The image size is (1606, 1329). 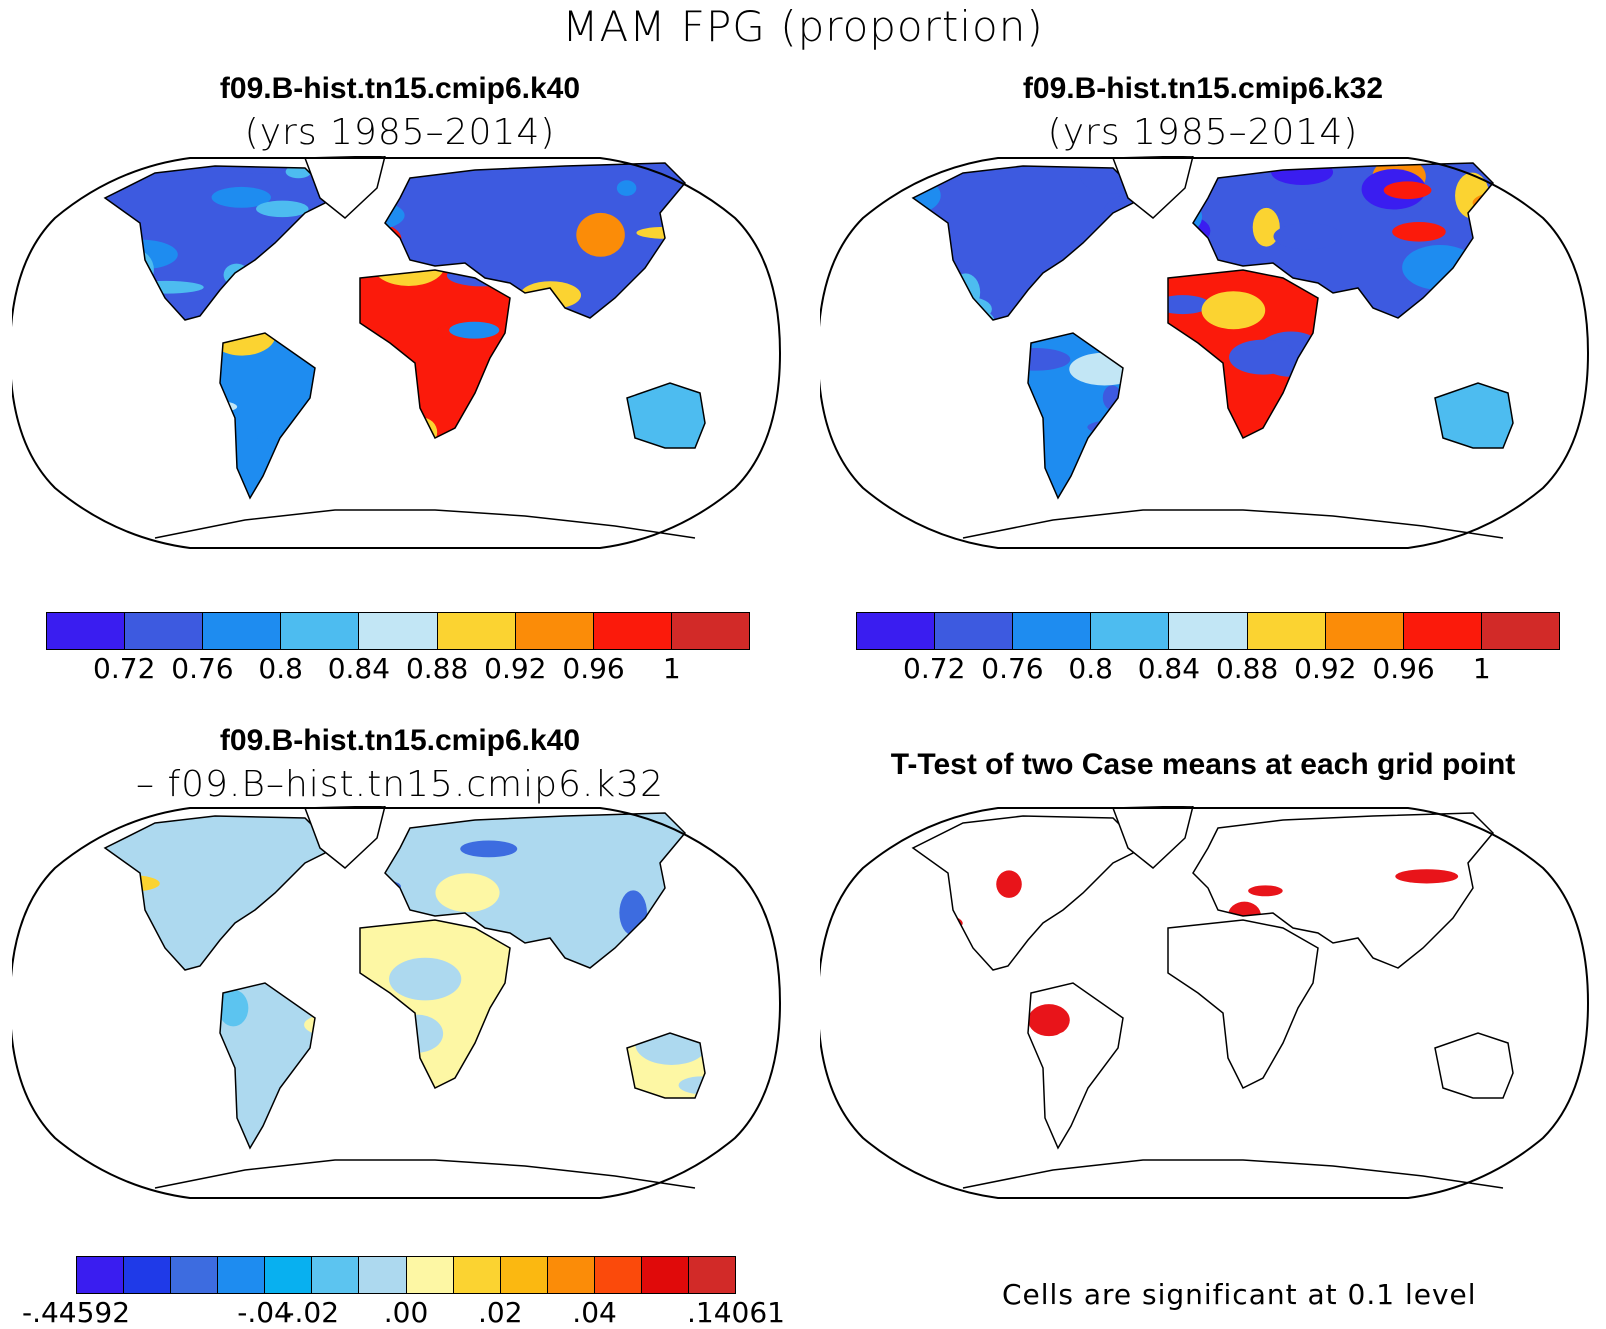 What do you see at coordinates (435, 1004) in the screenshot?
I see `africa-coastline` at bounding box center [435, 1004].